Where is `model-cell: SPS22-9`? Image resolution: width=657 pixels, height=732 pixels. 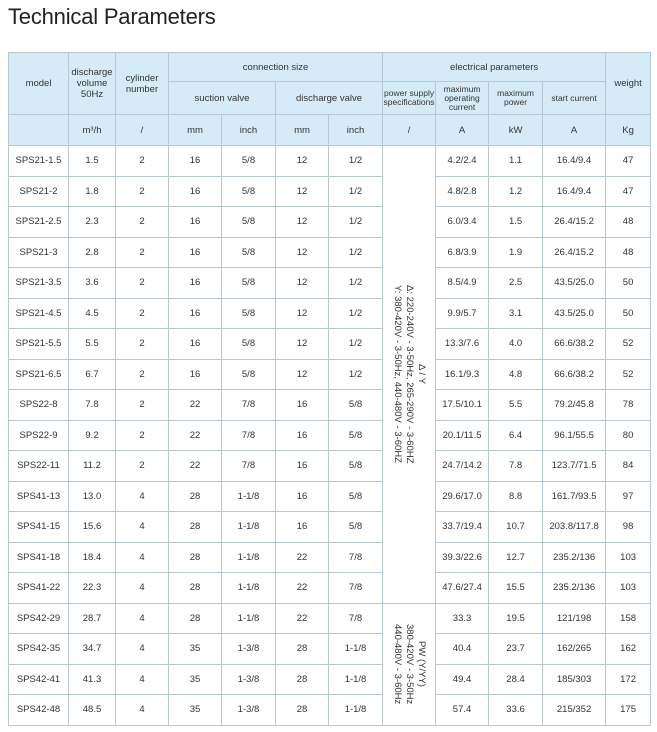 model-cell: SPS22-9 is located at coordinates (38, 435).